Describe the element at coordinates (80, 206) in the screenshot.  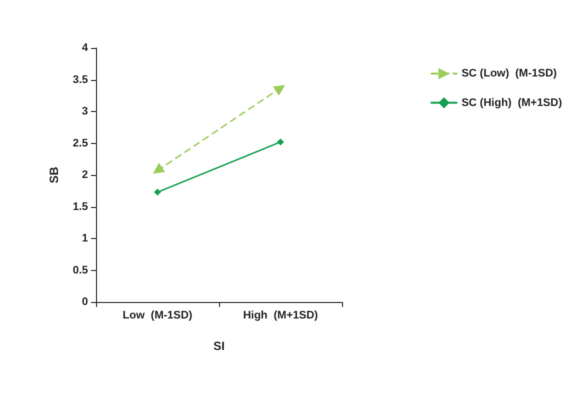
I see `y-tick-label: 1.5` at that location.